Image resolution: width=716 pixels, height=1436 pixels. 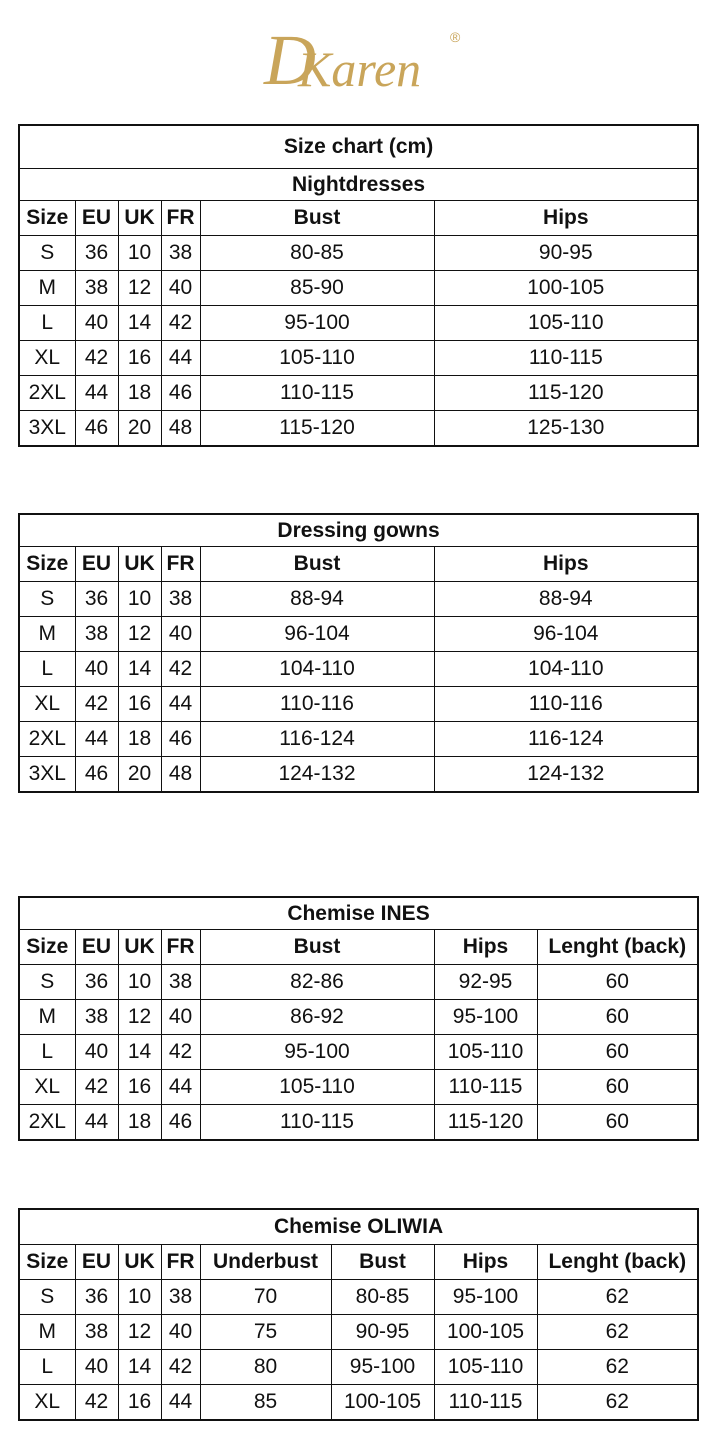 I want to click on table-cell: 3XL, so click(x=47, y=428).